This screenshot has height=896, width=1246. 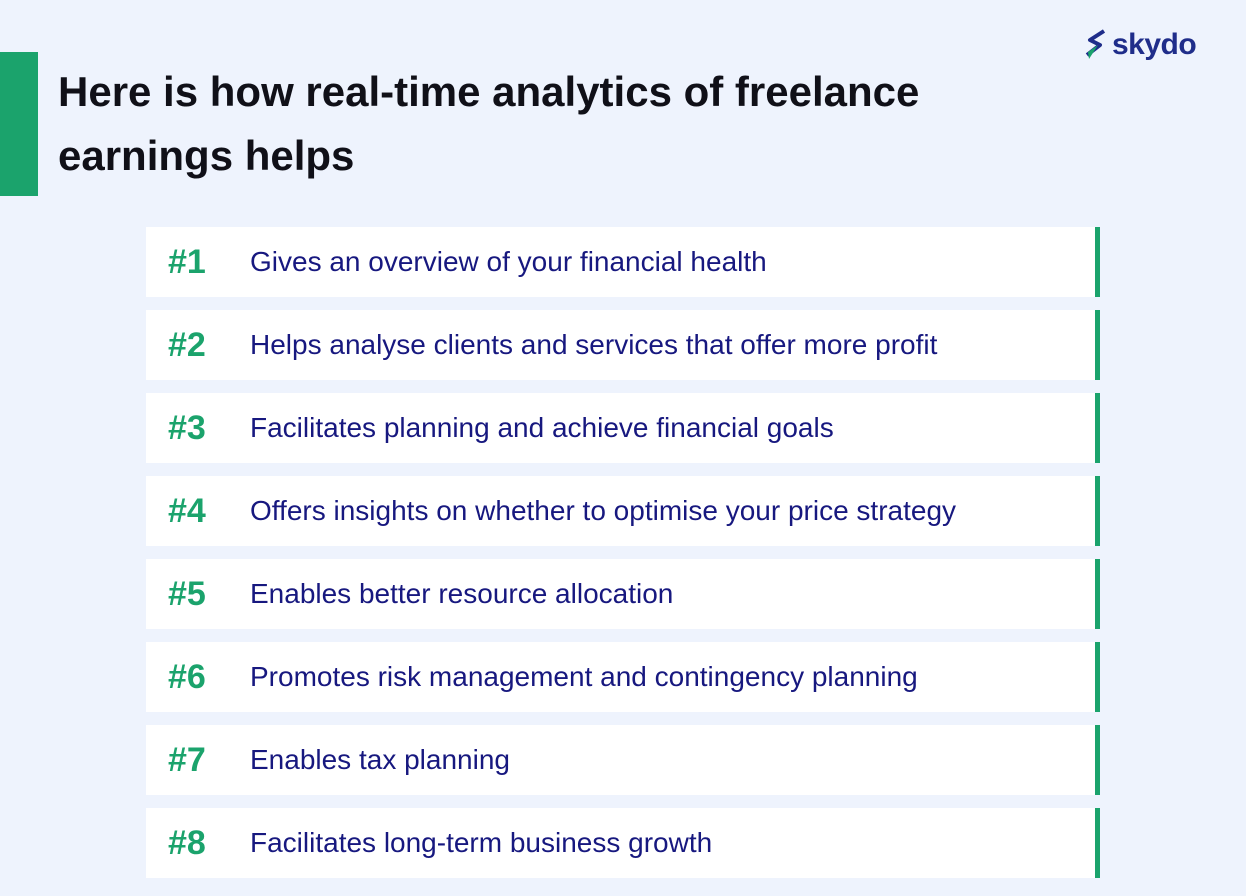 I want to click on logo-text: skydo, so click(x=1154, y=44).